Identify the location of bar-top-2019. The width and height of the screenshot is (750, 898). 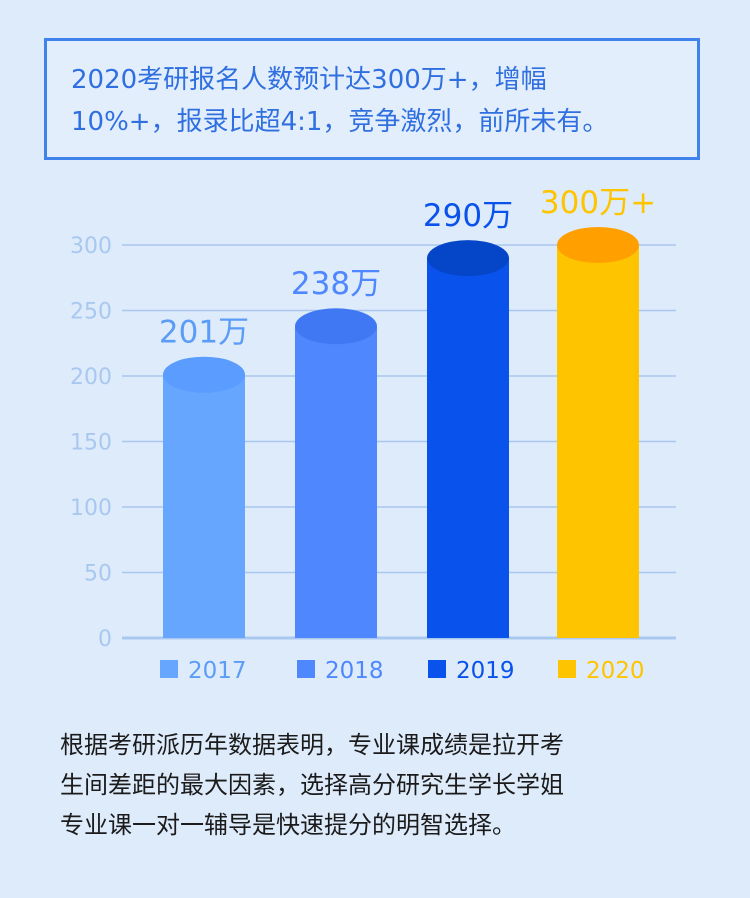
(468, 258).